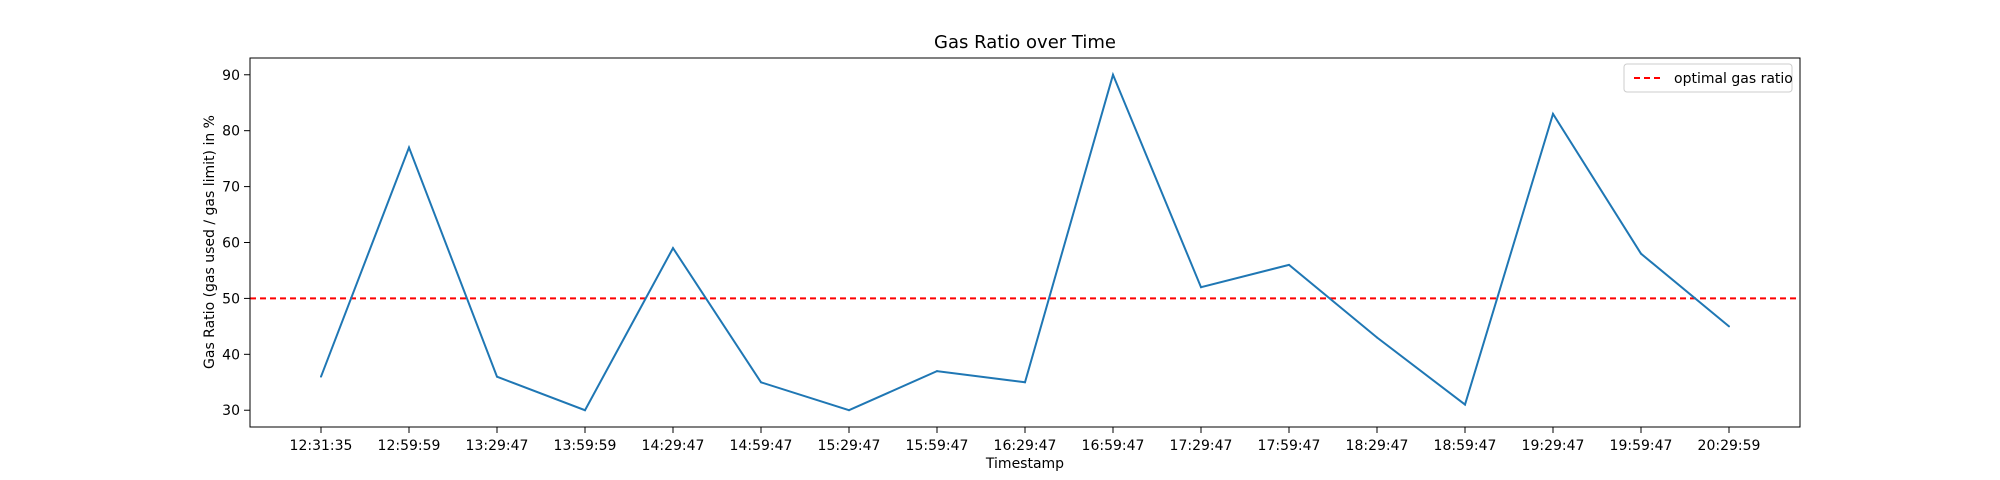  What do you see at coordinates (497, 446) in the screenshot?
I see `x-tick-label: 13:29:47` at bounding box center [497, 446].